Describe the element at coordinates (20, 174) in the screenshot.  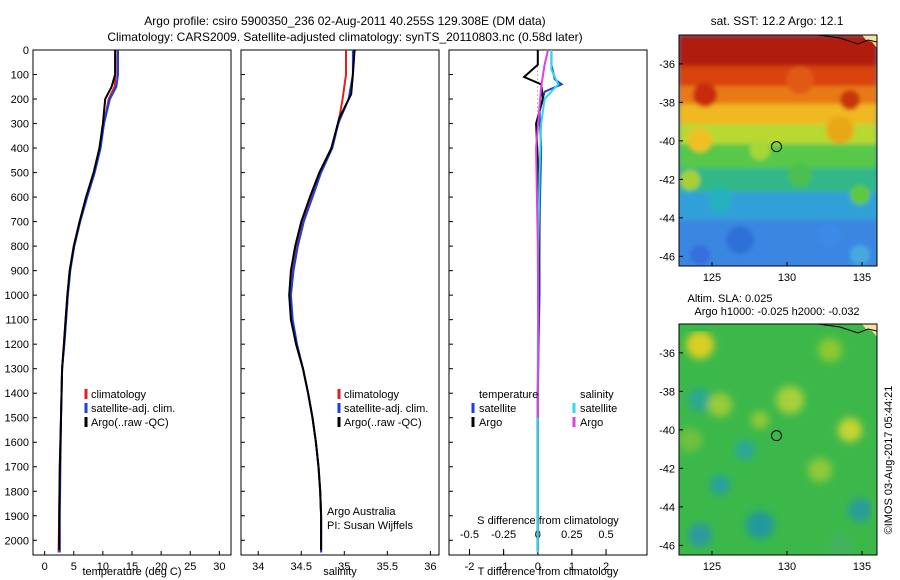
I see `y-tick-label: 500` at that location.